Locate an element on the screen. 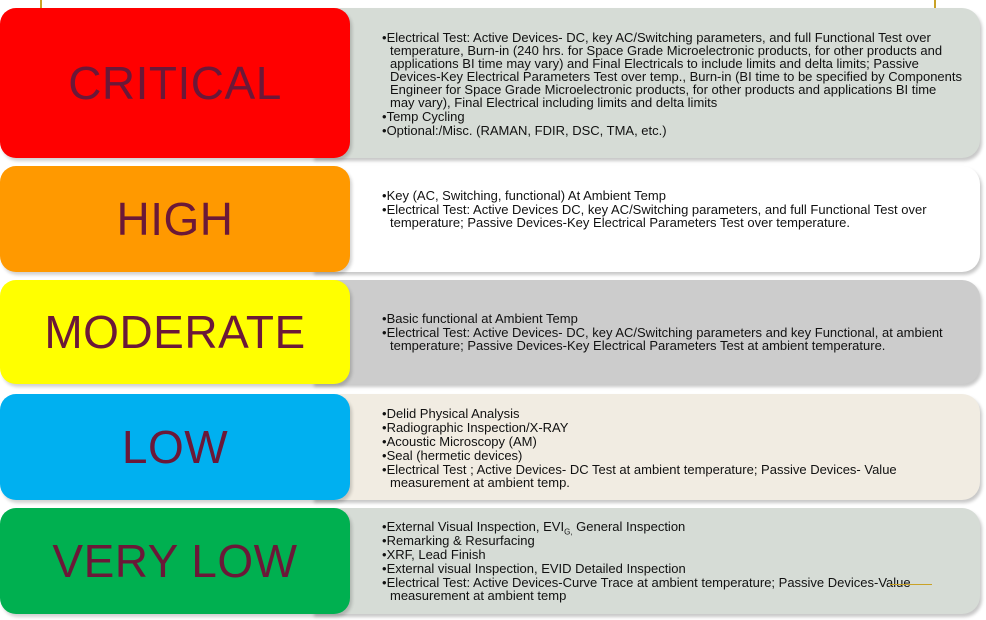 Image resolution: width=986 pixels, height=620 pixels. low-level-box: LOW is located at coordinates (175, 447).